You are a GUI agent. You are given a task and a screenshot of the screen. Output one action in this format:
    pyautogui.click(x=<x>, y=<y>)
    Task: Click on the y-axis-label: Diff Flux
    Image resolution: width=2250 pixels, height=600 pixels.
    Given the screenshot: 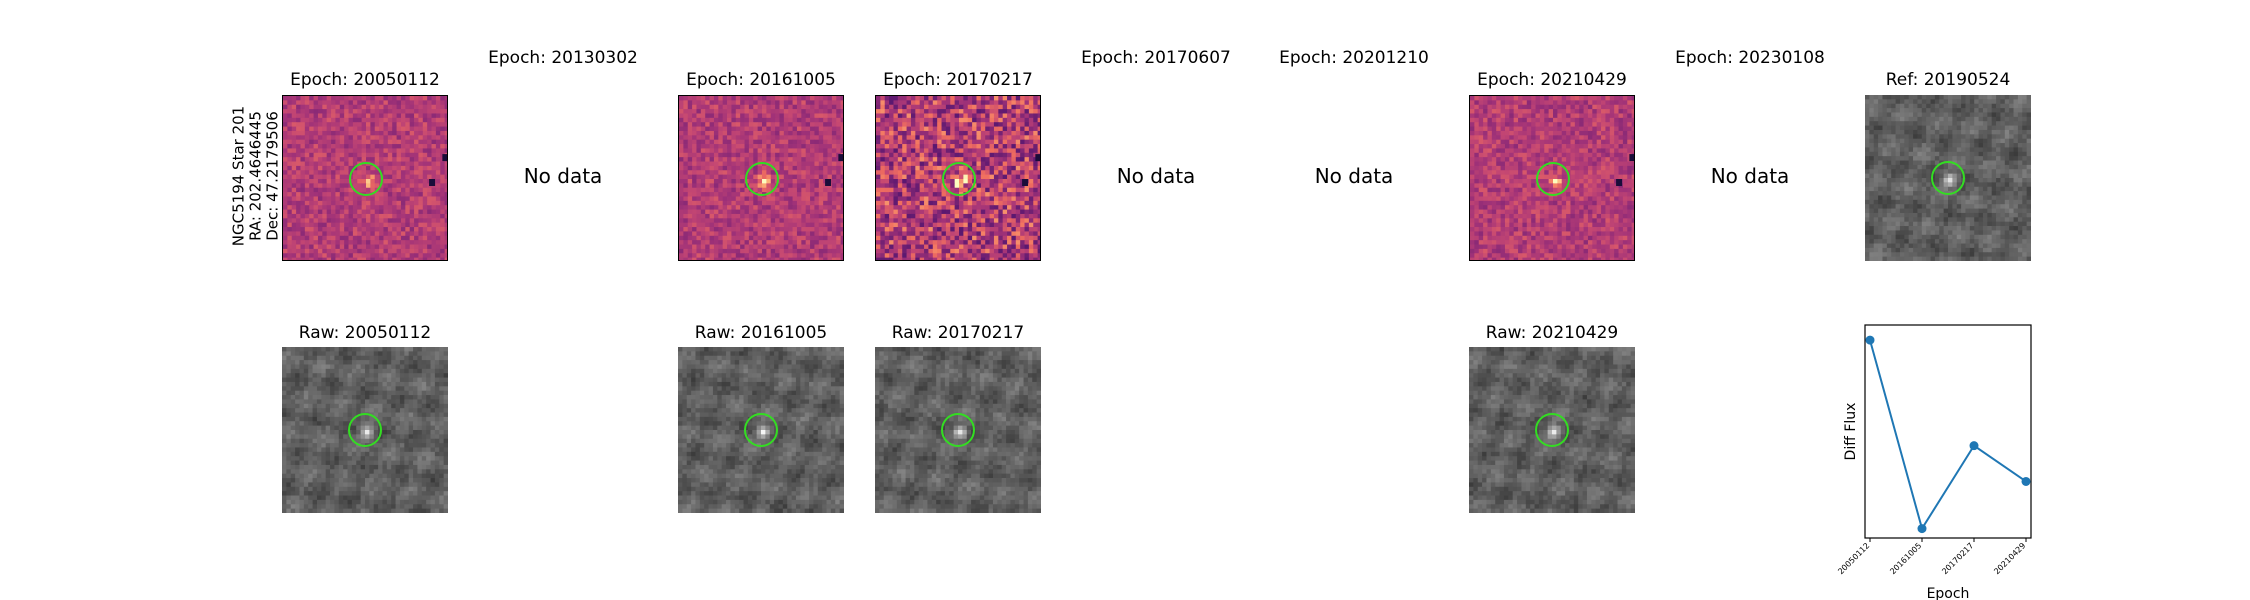 What is the action you would take?
    pyautogui.click(x=1851, y=432)
    